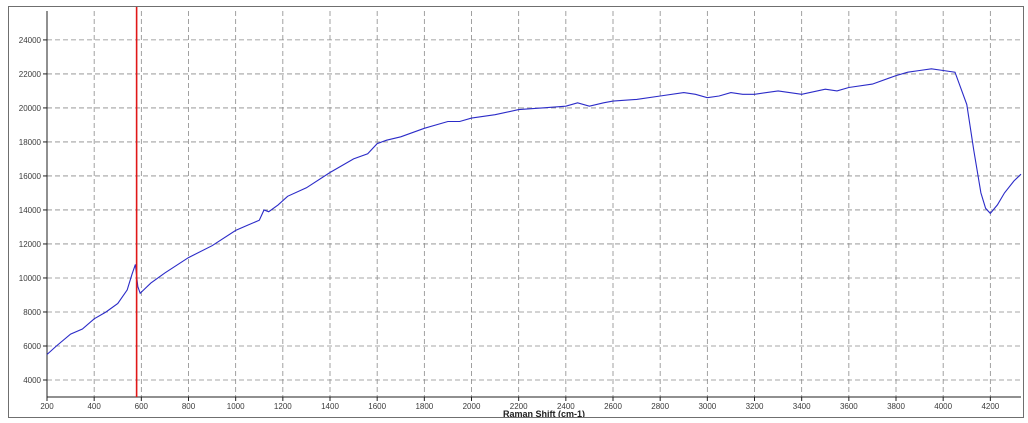  What do you see at coordinates (544, 413) in the screenshot?
I see `x-axis-title: Raman Shift (cm-1)` at bounding box center [544, 413].